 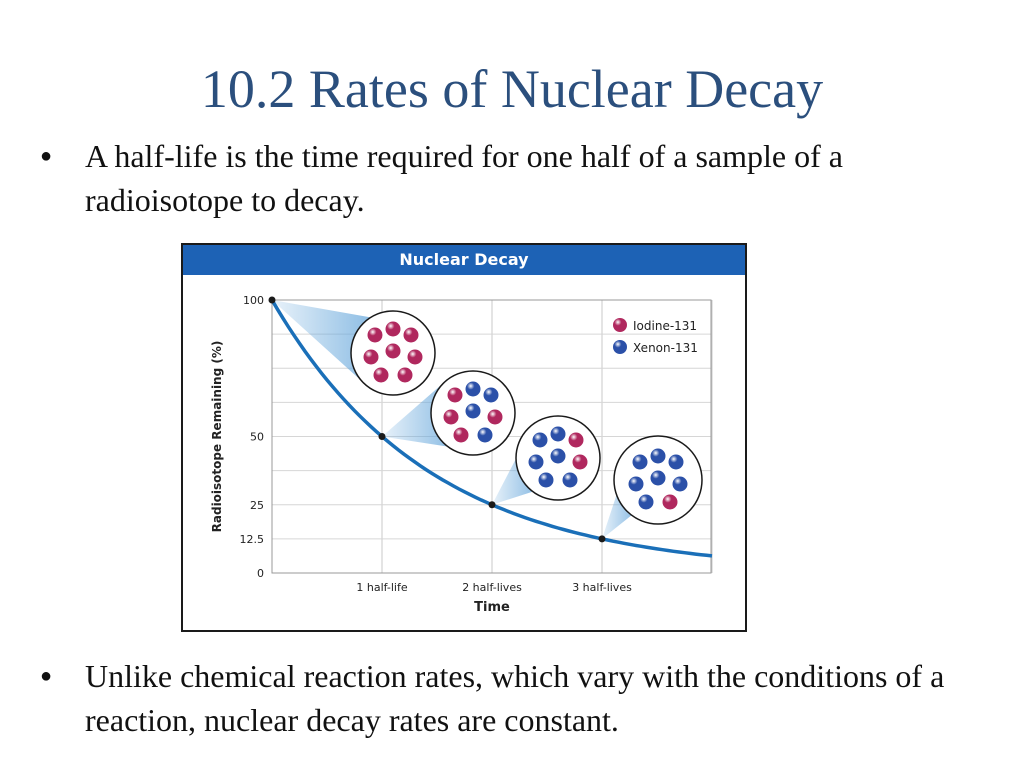 I want to click on y-axis-label: Radioisotope Remaining (%), so click(x=217, y=437).